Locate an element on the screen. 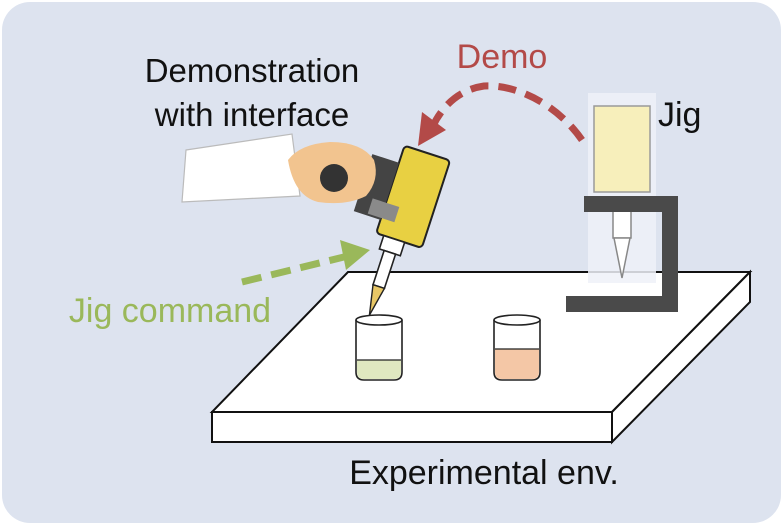 The width and height of the screenshot is (783, 525). demo-label: Demo is located at coordinates (502, 57).